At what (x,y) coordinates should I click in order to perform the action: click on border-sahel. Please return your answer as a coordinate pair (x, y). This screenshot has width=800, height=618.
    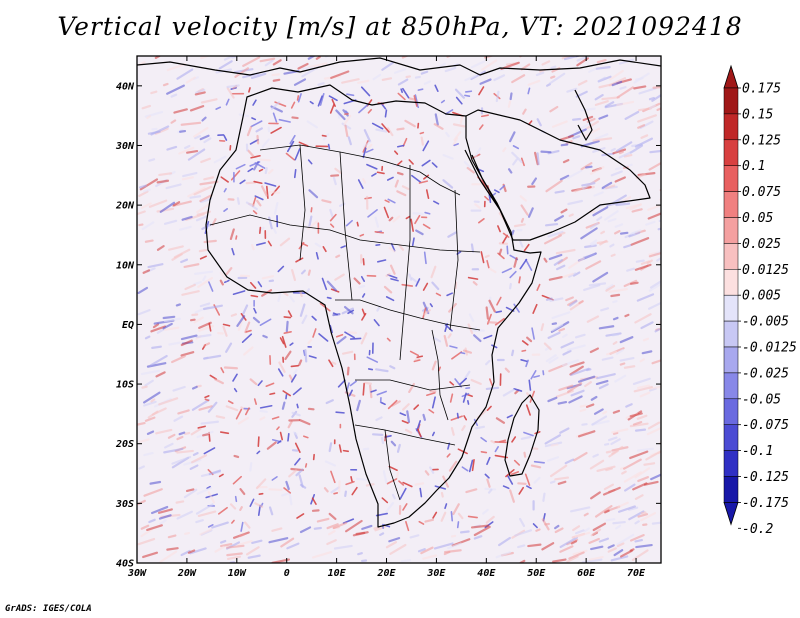
    Looking at the image, I should click on (345, 233).